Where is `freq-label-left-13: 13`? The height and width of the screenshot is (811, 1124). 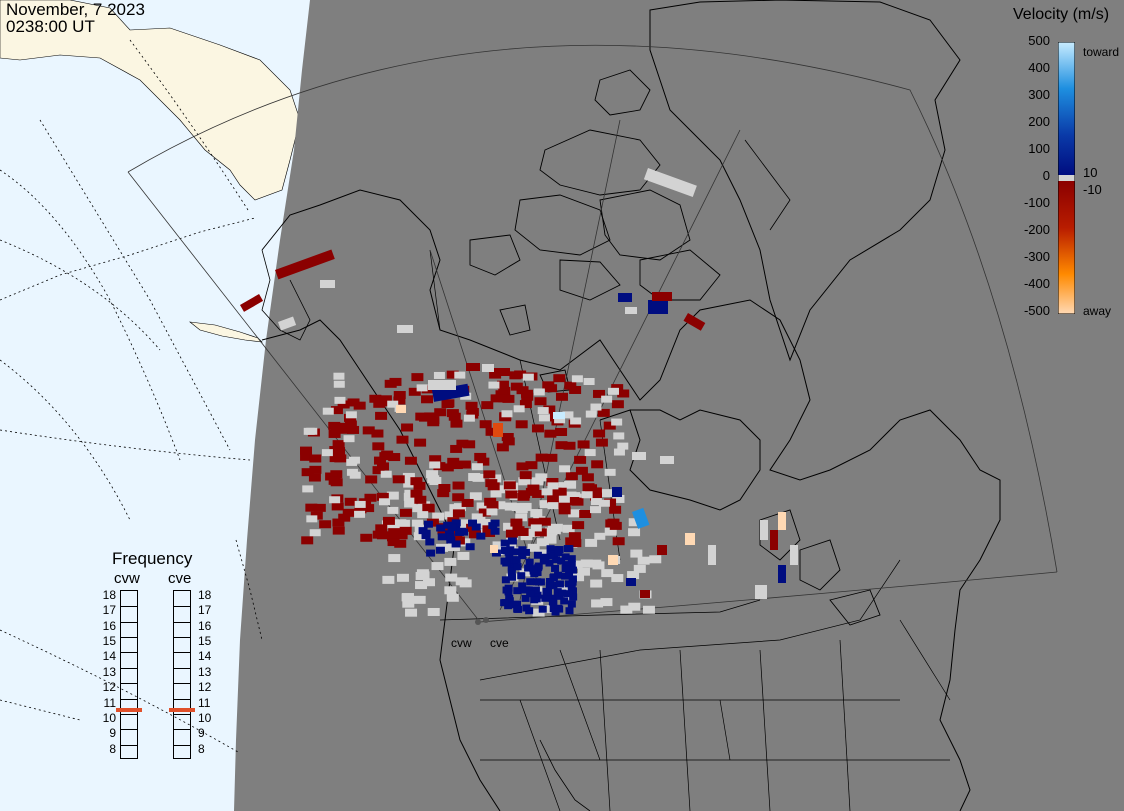
freq-label-left-13: 13 is located at coordinates (109, 671).